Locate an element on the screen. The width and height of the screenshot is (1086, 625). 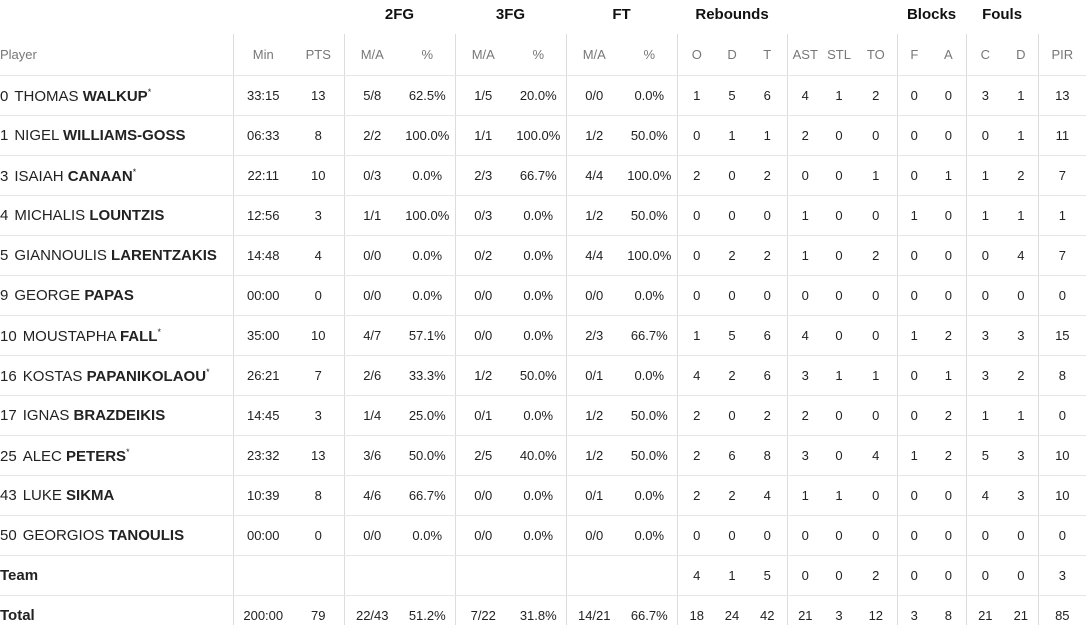
stat-cell: 85 is located at coordinates (1061, 610).